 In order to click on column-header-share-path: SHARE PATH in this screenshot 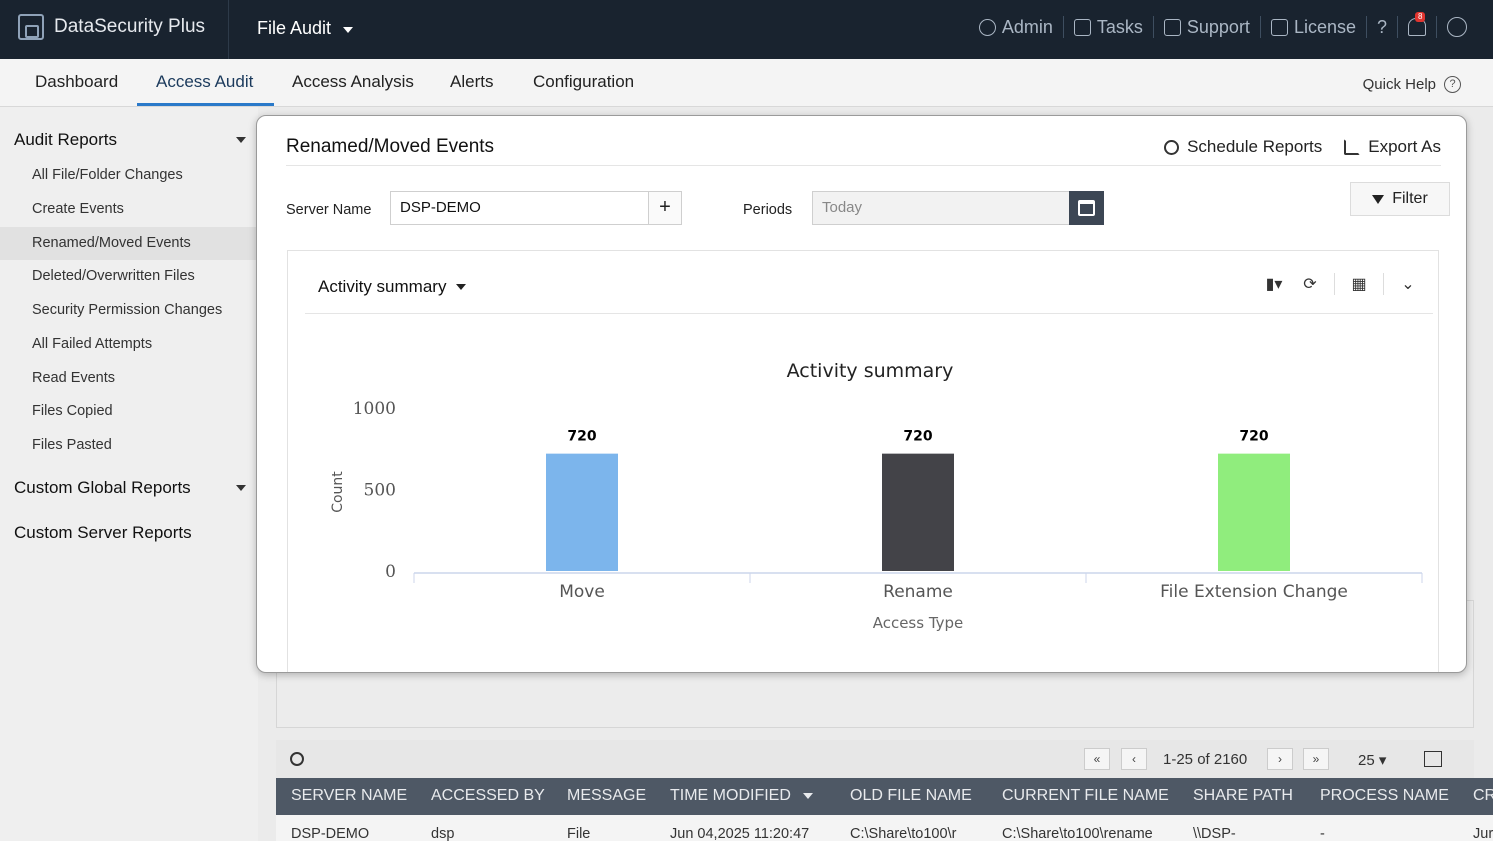, I will do `click(1243, 795)`.